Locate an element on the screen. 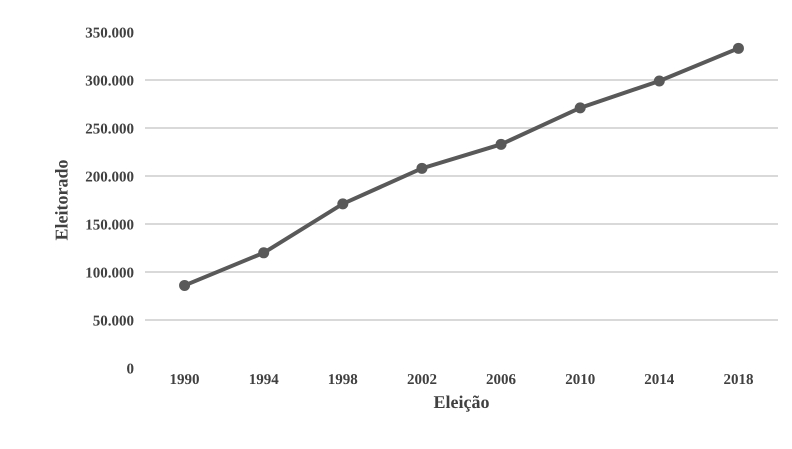 The height and width of the screenshot is (449, 792). x-tick-label: 2018 is located at coordinates (738, 380).